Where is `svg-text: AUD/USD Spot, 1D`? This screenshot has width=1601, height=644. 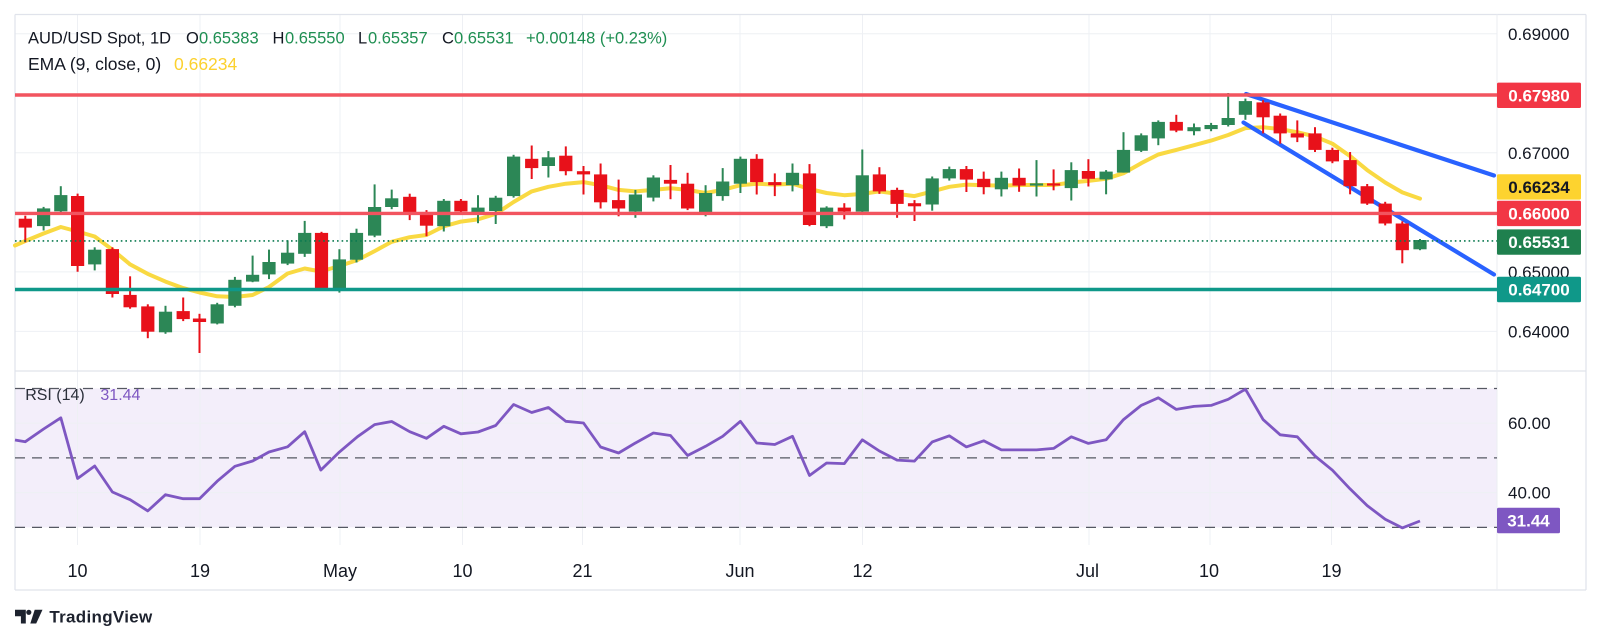
svg-text: AUD/USD Spot, 1D is located at coordinates (99, 39).